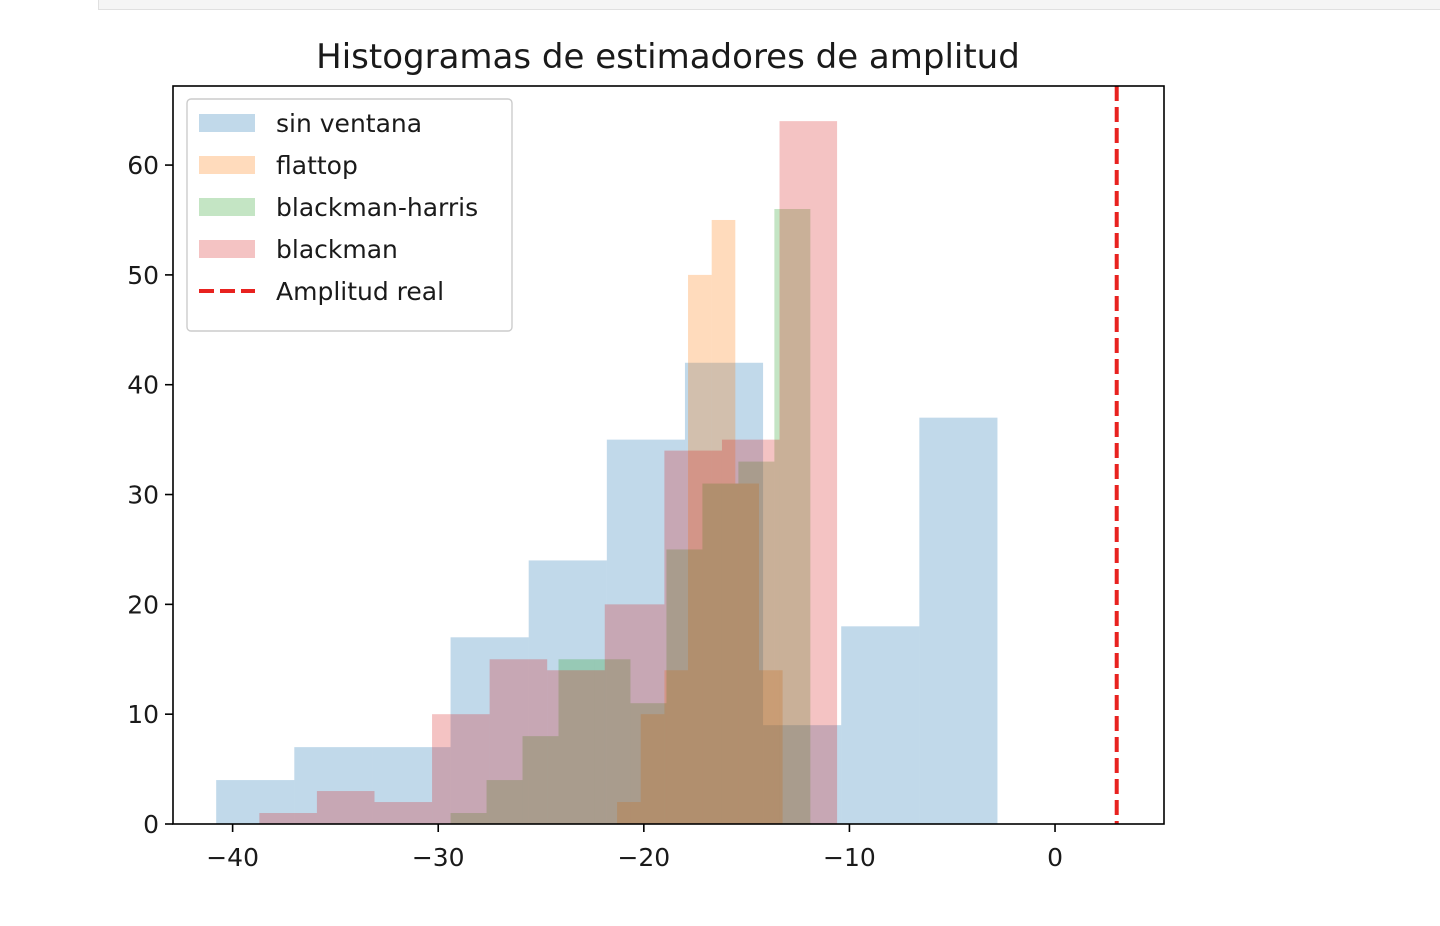  What do you see at coordinates (349, 123) in the screenshot?
I see `legend-label: sin ventana` at bounding box center [349, 123].